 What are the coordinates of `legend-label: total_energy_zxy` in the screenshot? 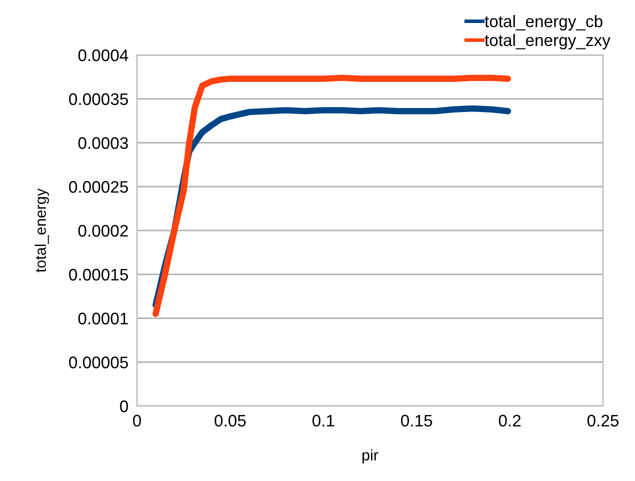 It's located at (547, 42).